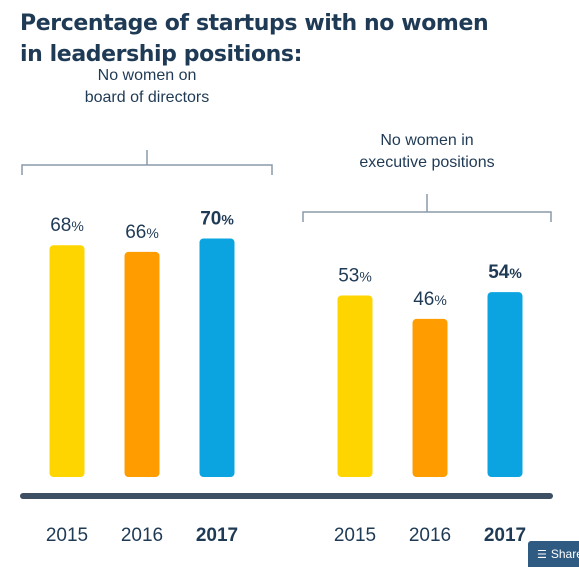 The image size is (579, 568). What do you see at coordinates (147, 75) in the screenshot?
I see `group-label: No women on` at bounding box center [147, 75].